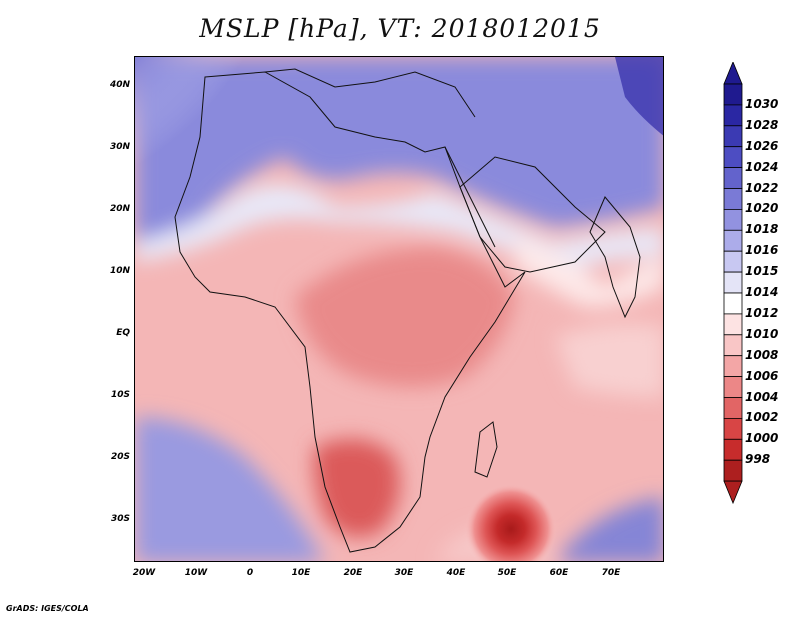 The image size is (800, 618). What do you see at coordinates (470, 197) in the screenshot?
I see `red-sea` at bounding box center [470, 197].